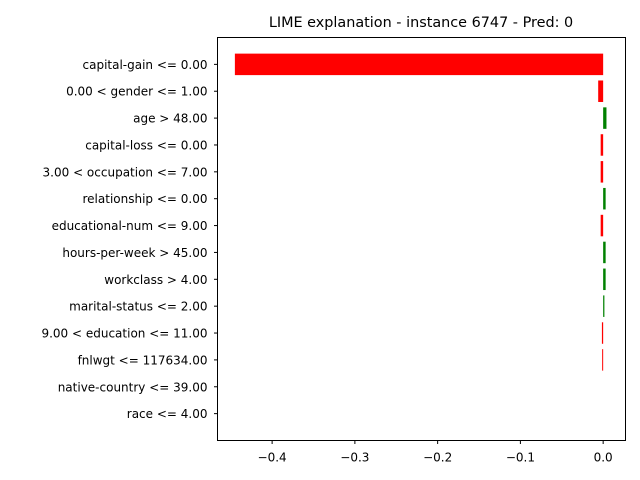 The width and height of the screenshot is (640, 480). What do you see at coordinates (136, 92) in the screenshot?
I see `y-tick-label: 0.00 < gender <= 1.00` at bounding box center [136, 92].